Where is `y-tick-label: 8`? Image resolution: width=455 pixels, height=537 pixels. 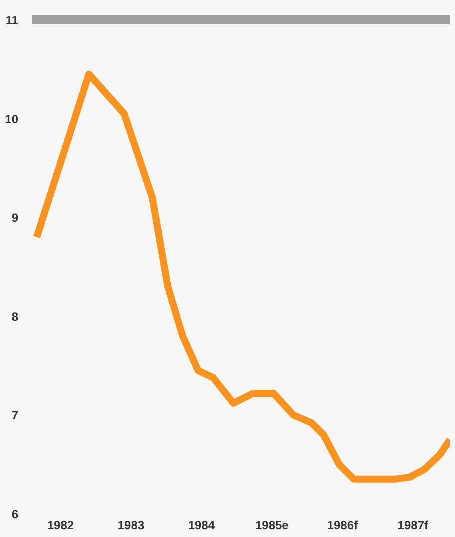
y-tick-label: 8 is located at coordinates (15, 317).